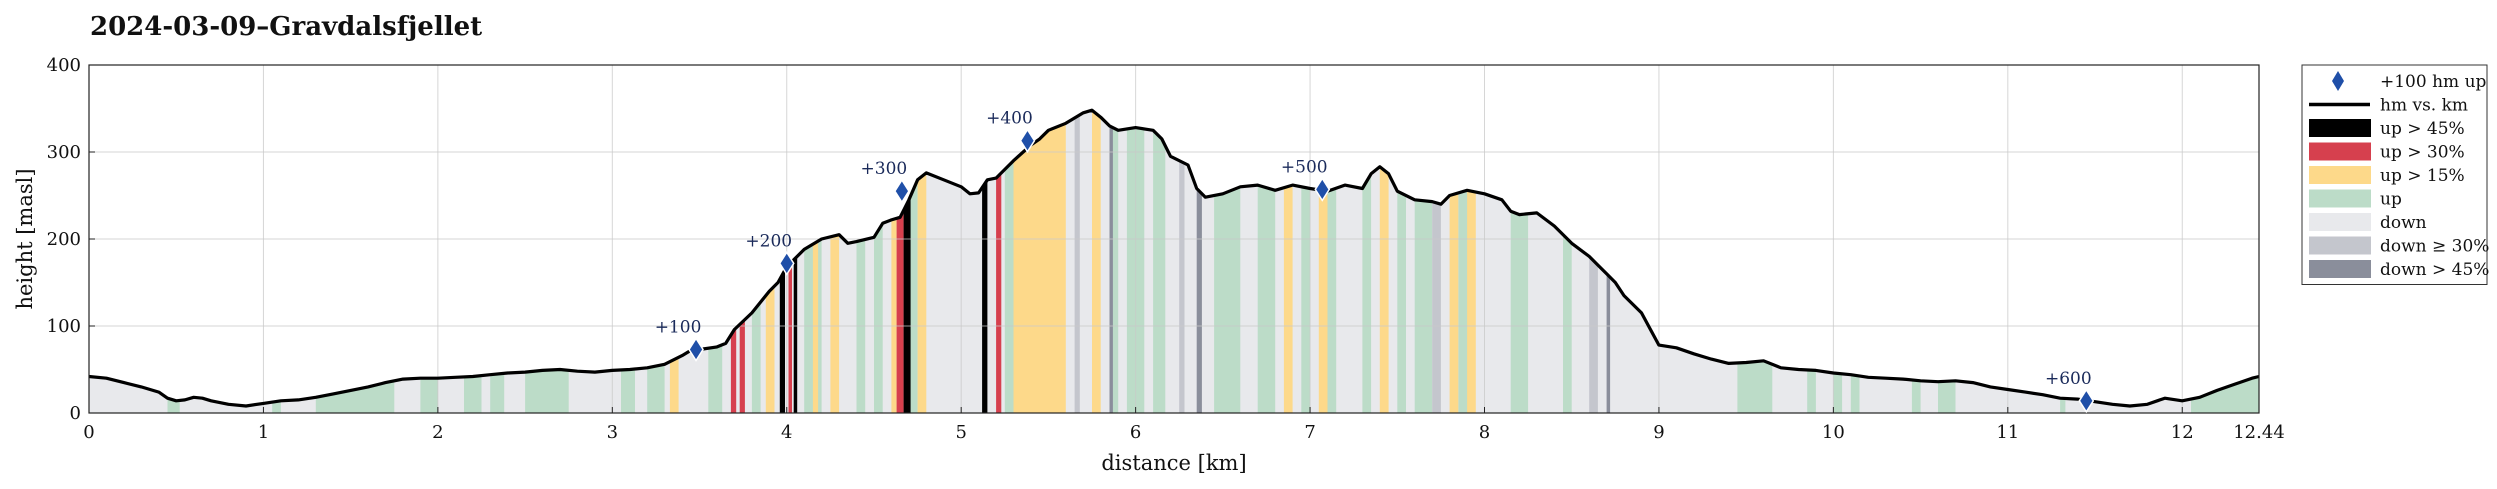  I want to click on y-axis-label: height [masl], so click(25, 238).